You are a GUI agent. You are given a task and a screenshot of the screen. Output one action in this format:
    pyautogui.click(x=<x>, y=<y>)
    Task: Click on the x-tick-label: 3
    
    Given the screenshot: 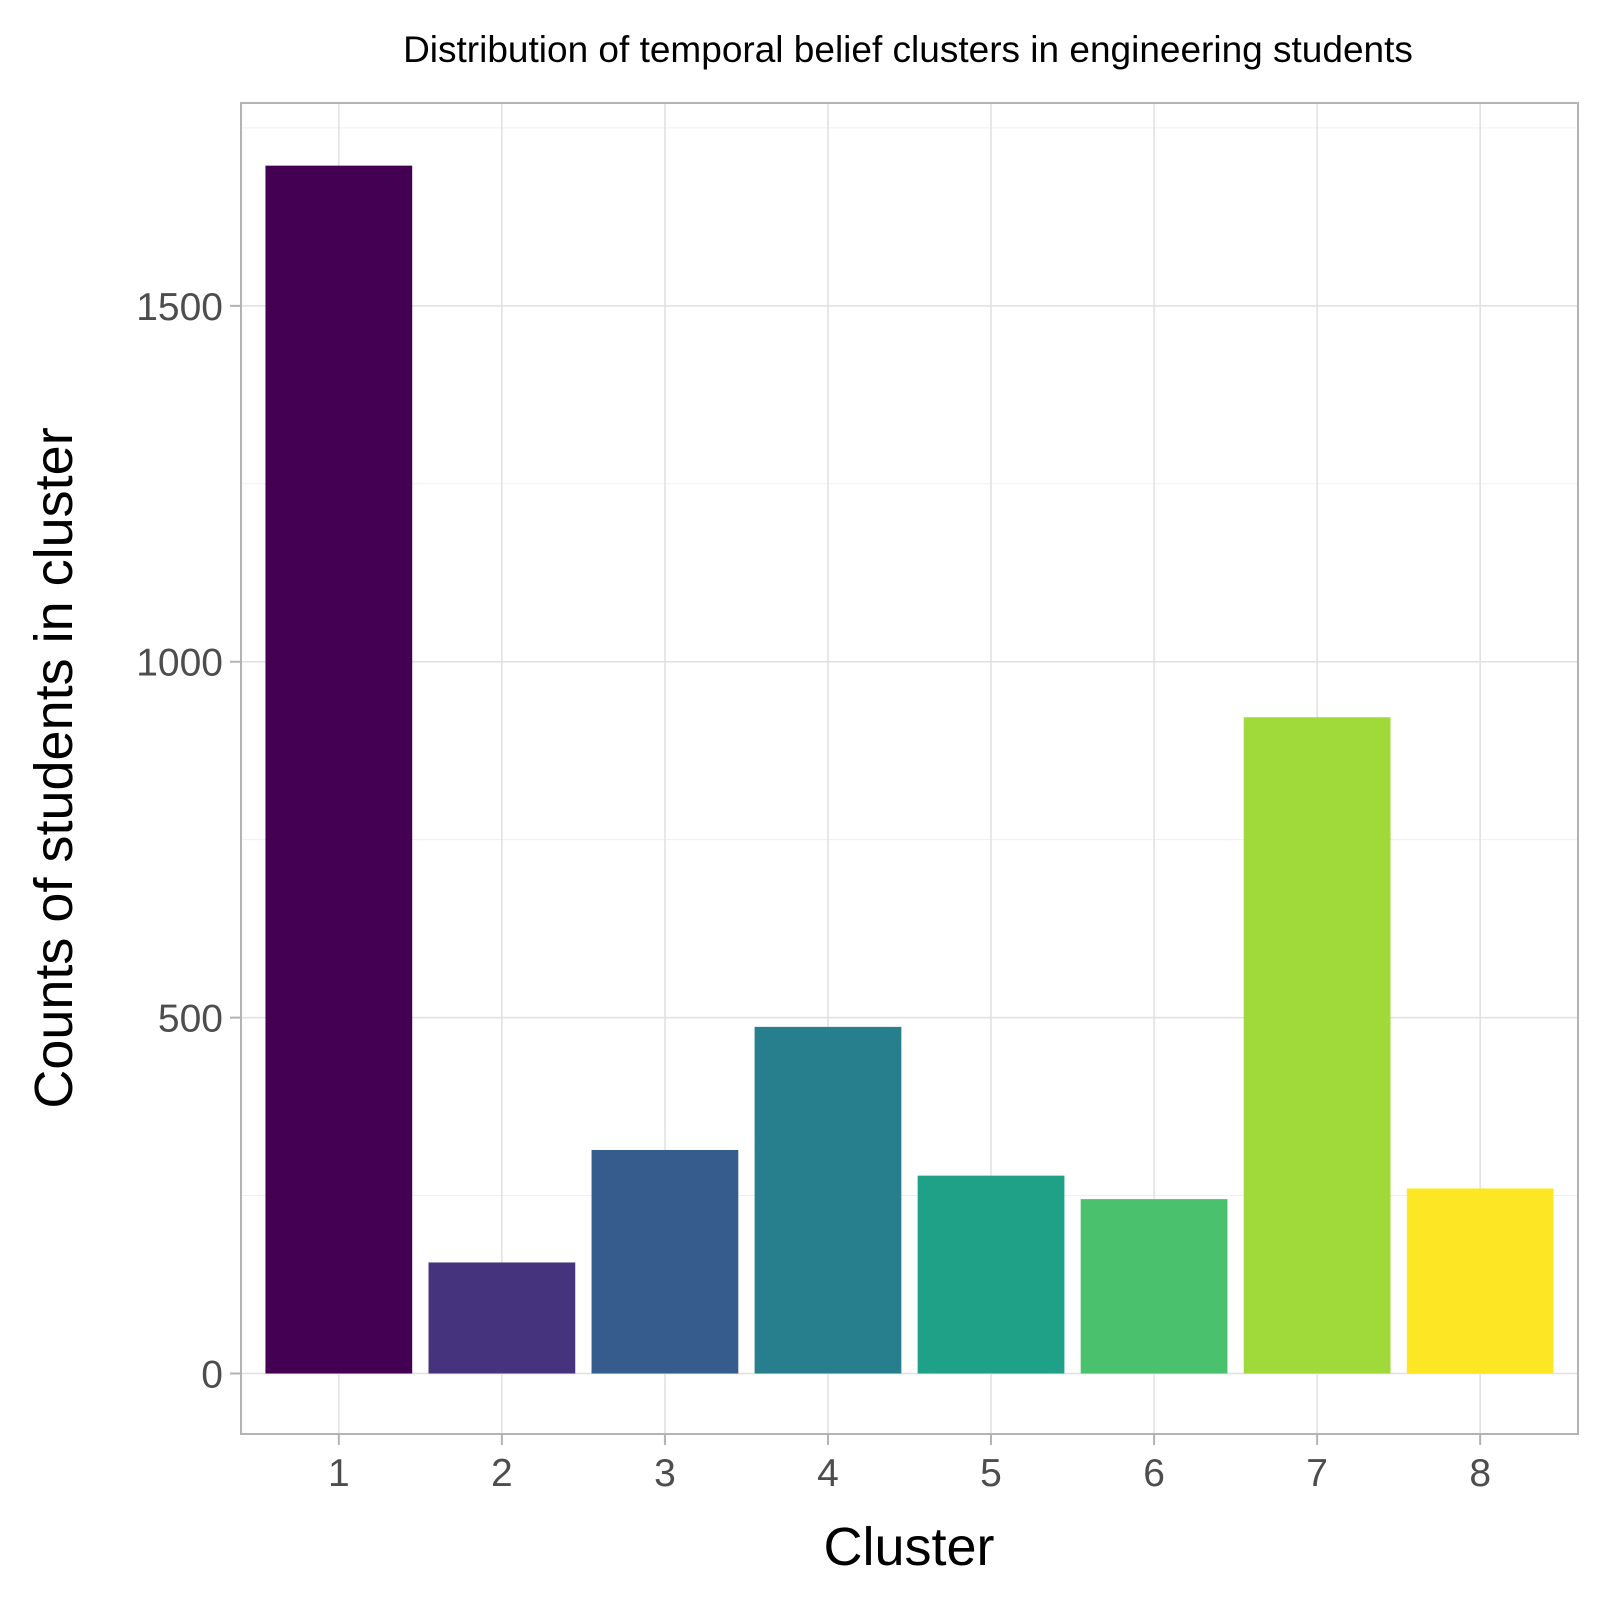 What is the action you would take?
    pyautogui.click(x=665, y=1473)
    